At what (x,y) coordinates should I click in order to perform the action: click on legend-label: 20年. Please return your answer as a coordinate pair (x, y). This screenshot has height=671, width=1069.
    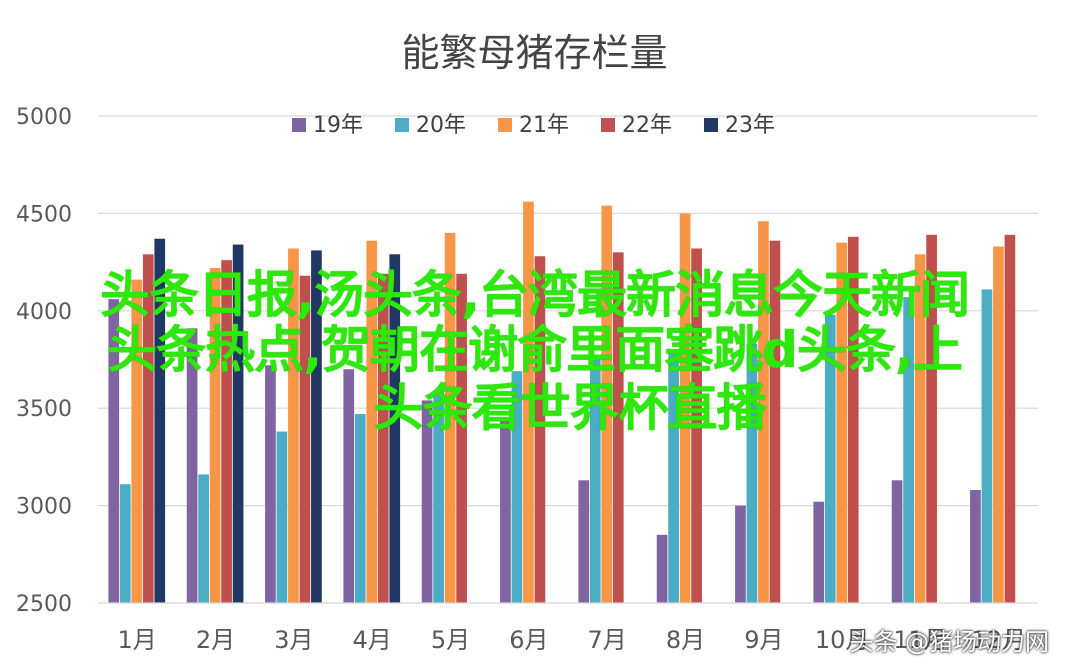
    Looking at the image, I should click on (441, 125).